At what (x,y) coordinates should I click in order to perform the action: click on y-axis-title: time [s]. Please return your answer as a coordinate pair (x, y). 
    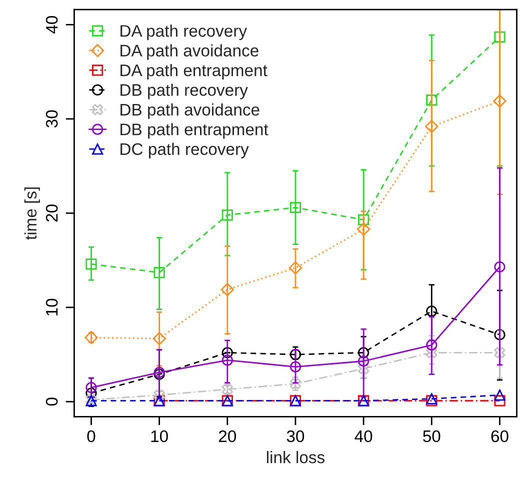
    Looking at the image, I should click on (32, 213).